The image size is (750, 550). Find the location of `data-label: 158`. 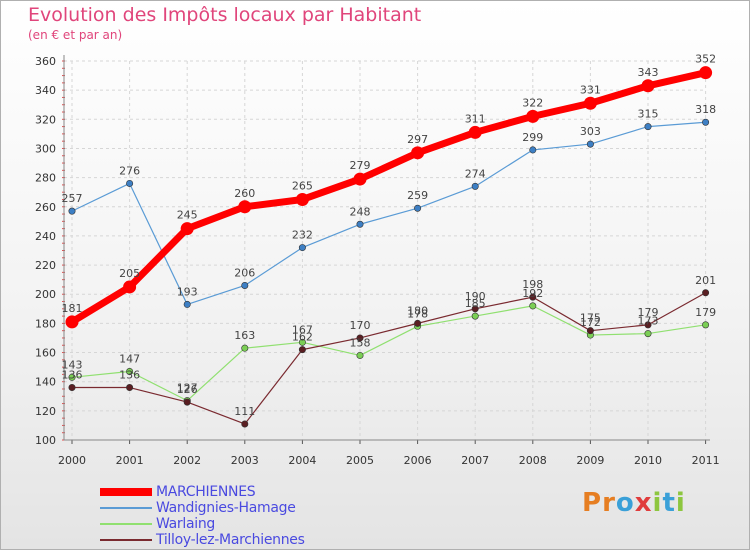

data-label: 158 is located at coordinates (360, 342).